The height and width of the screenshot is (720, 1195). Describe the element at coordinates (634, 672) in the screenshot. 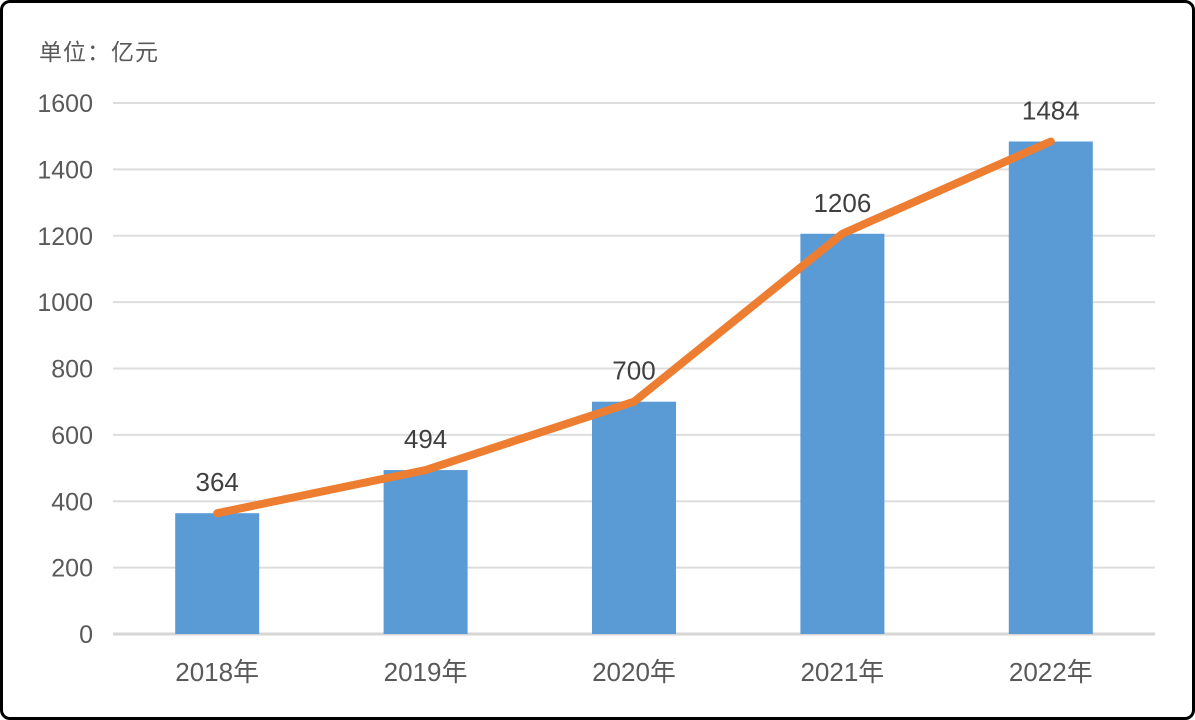

I see `x-tick-label: 2020年` at that location.